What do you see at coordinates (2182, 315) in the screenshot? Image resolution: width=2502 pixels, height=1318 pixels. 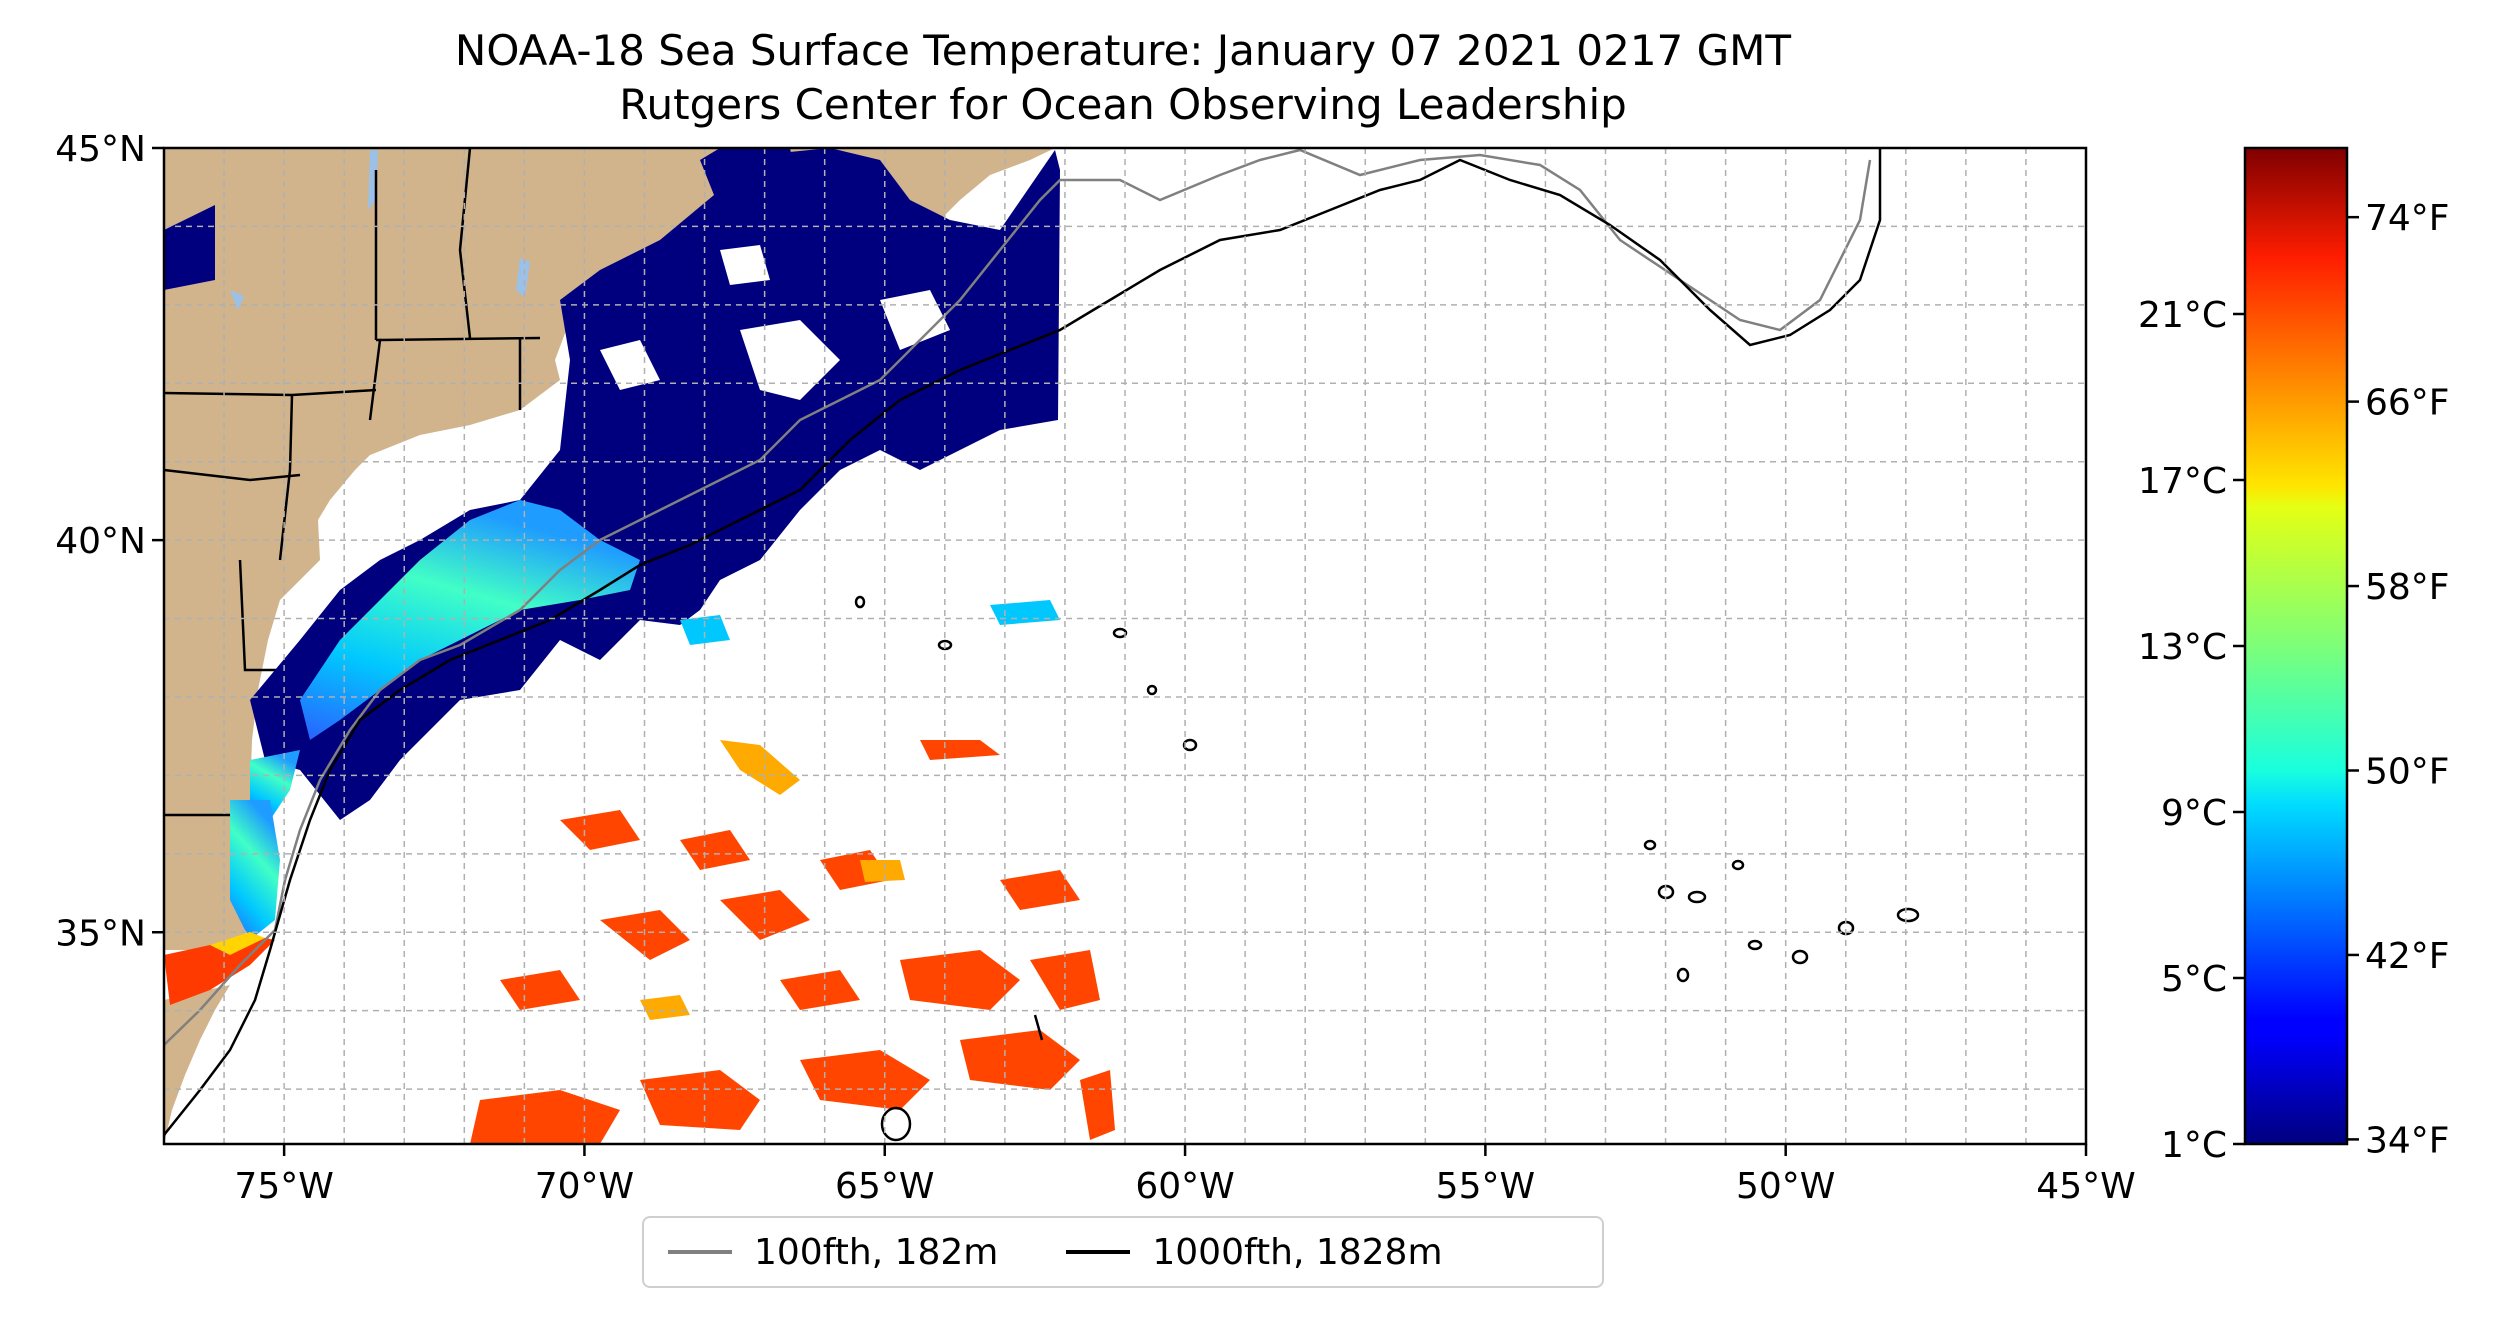 I see `colorbar-celsius-label: 21°C` at bounding box center [2182, 315].